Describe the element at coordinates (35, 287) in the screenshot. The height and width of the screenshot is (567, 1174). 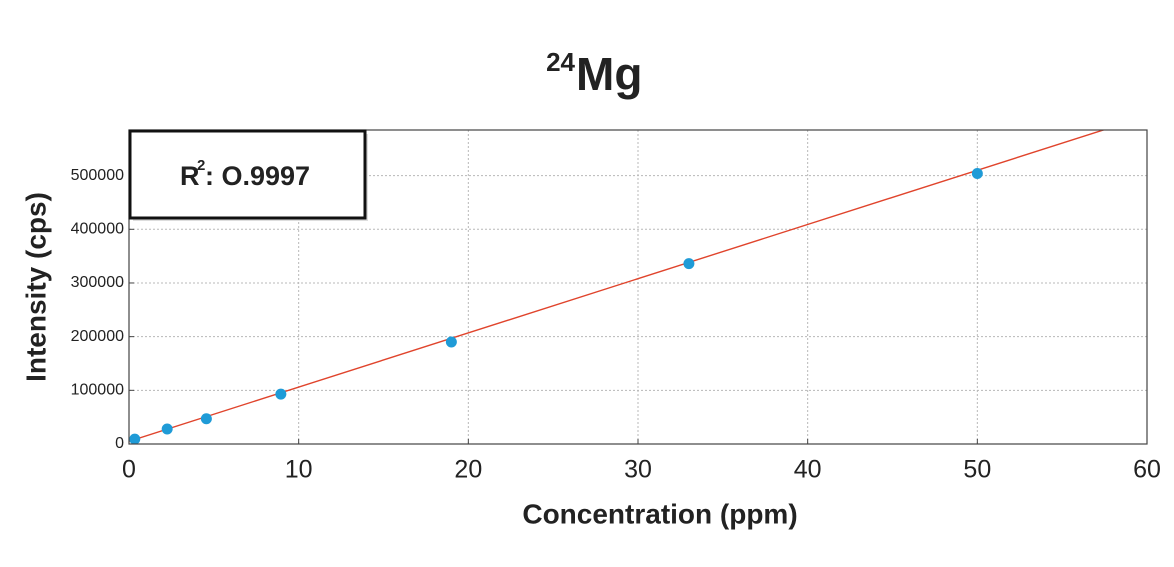
I see `y-axis-label: Intensity (cps)` at that location.